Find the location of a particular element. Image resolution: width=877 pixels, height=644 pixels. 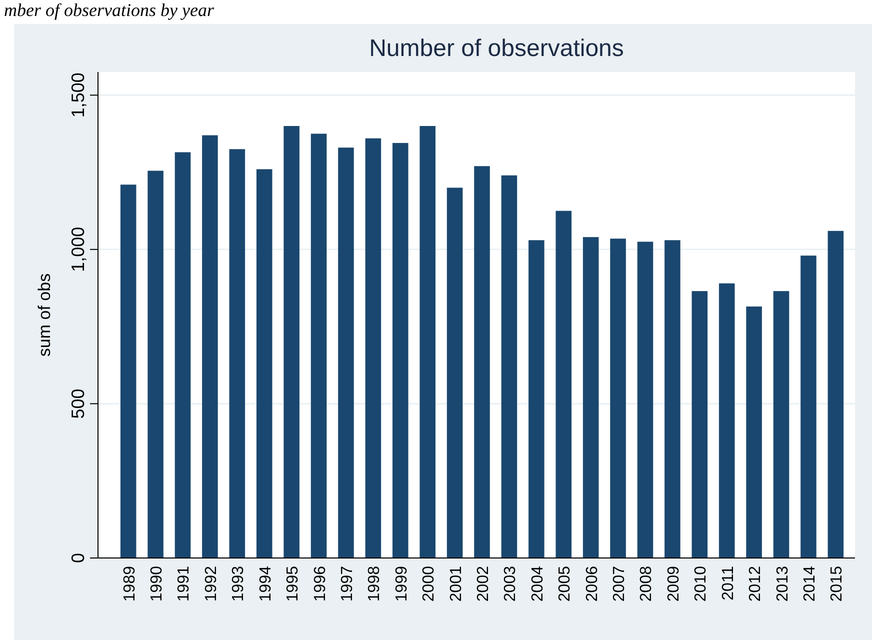

text: mber of observations by year is located at coordinates (109, 10).